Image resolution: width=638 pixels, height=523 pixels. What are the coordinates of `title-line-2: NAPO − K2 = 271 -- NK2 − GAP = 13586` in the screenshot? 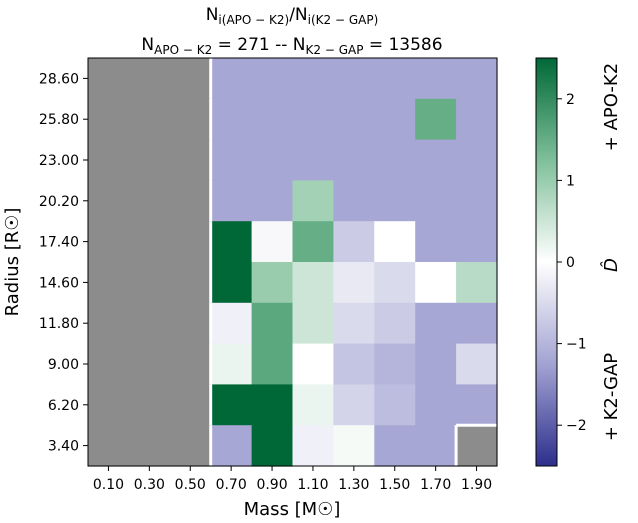 It's located at (291, 46).